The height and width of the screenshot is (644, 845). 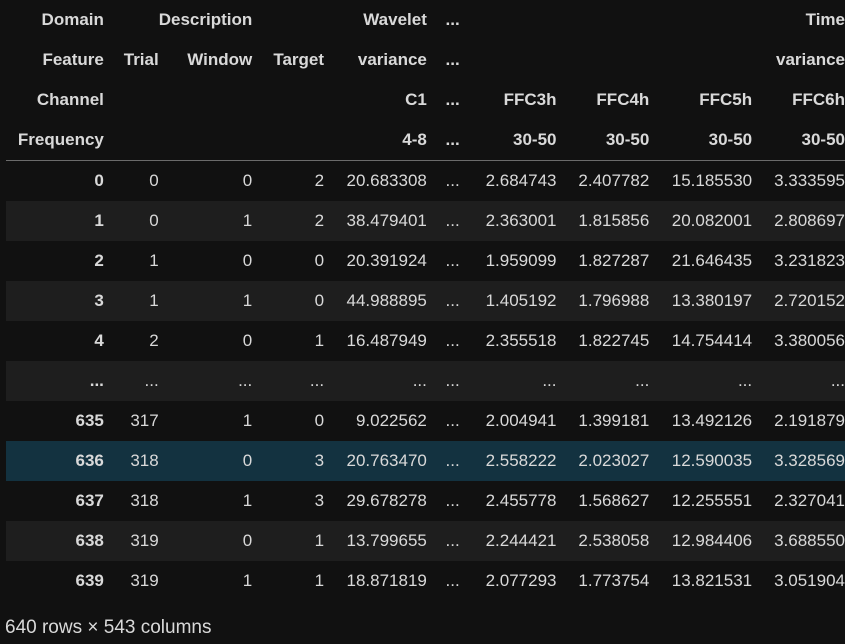 What do you see at coordinates (712, 220) in the screenshot?
I see `table-cell: 20.082001` at bounding box center [712, 220].